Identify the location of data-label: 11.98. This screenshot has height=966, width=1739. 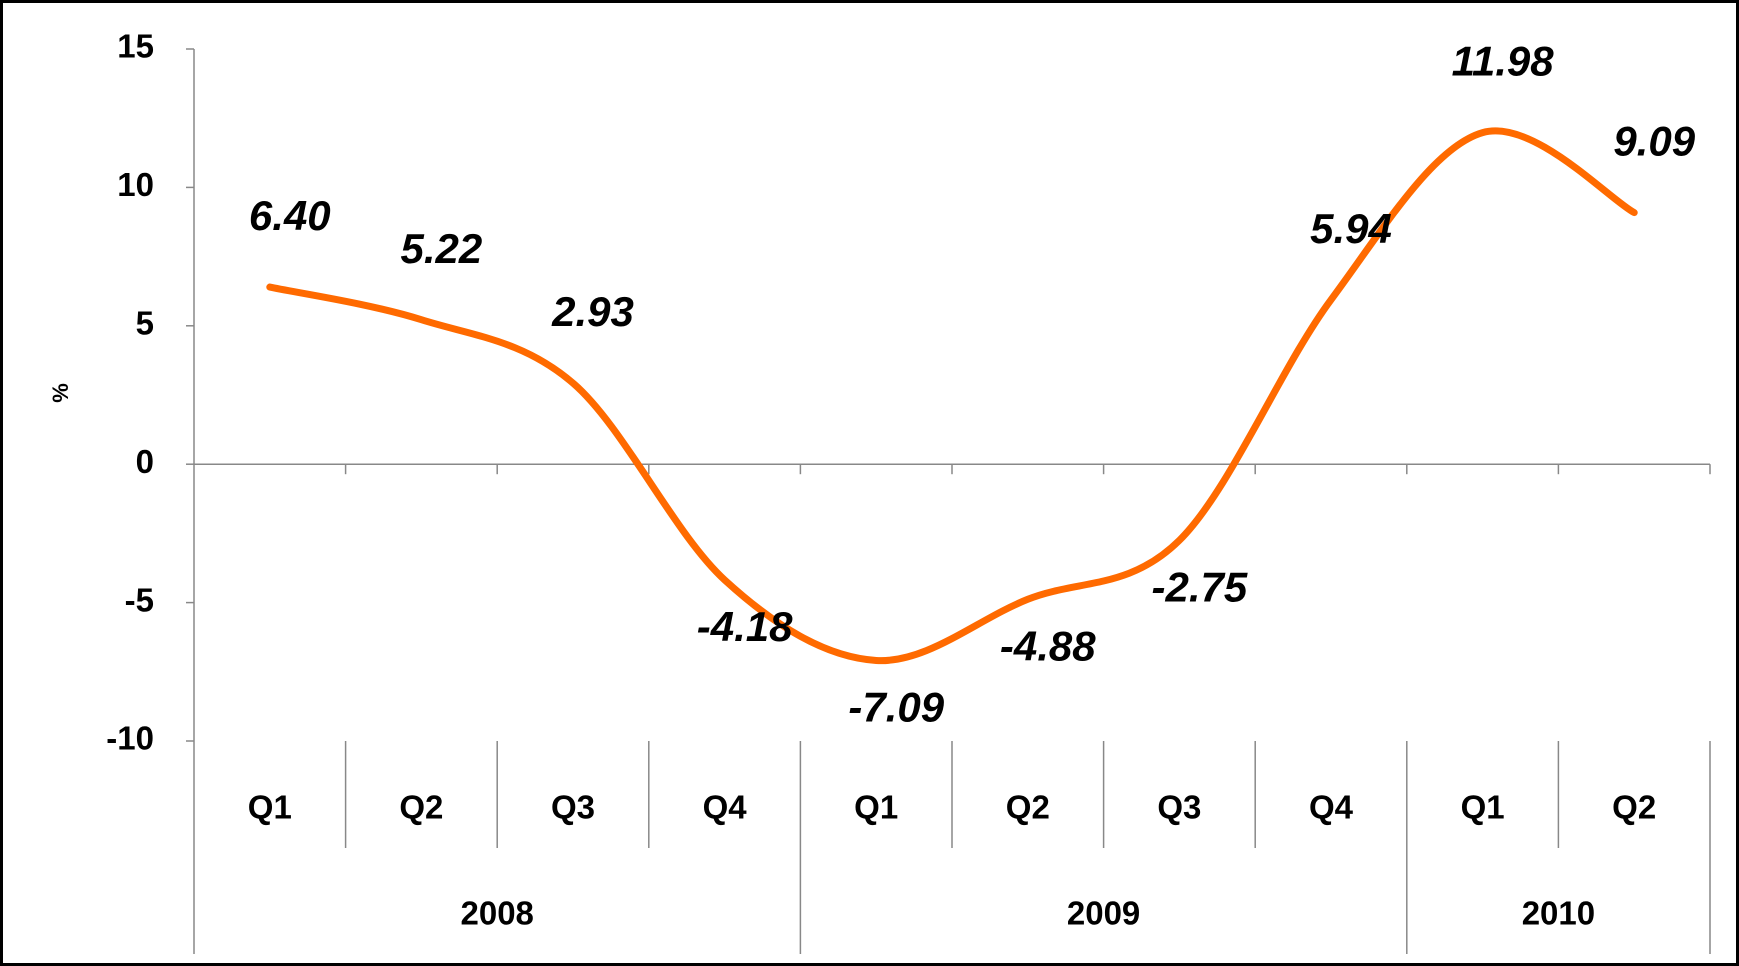
(1503, 61).